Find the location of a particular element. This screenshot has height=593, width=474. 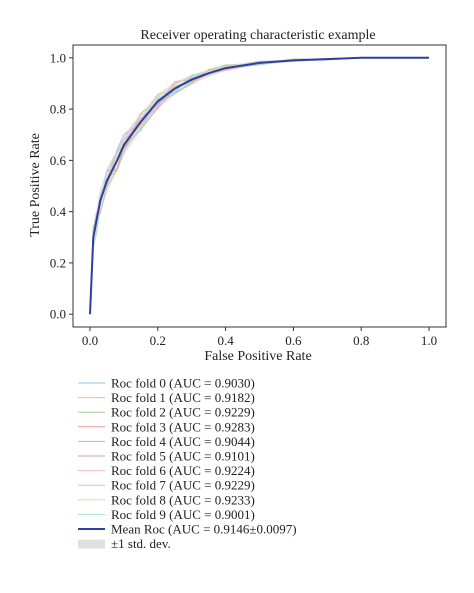

legend-label: Roc fold 4 (AUC = 0.9044) is located at coordinates (183, 441).